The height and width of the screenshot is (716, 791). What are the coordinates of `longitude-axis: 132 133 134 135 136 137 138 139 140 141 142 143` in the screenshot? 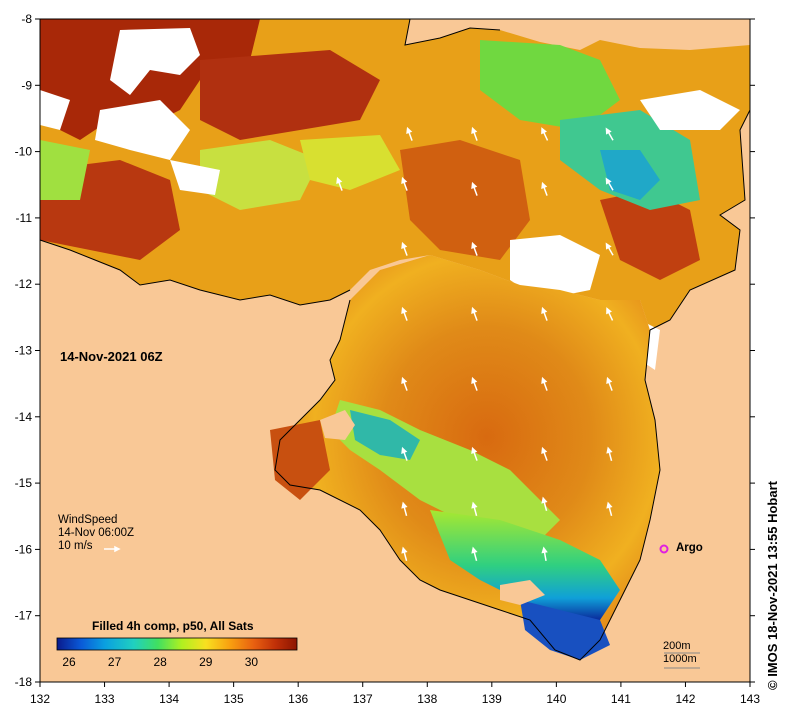 It's located at (395, 694).